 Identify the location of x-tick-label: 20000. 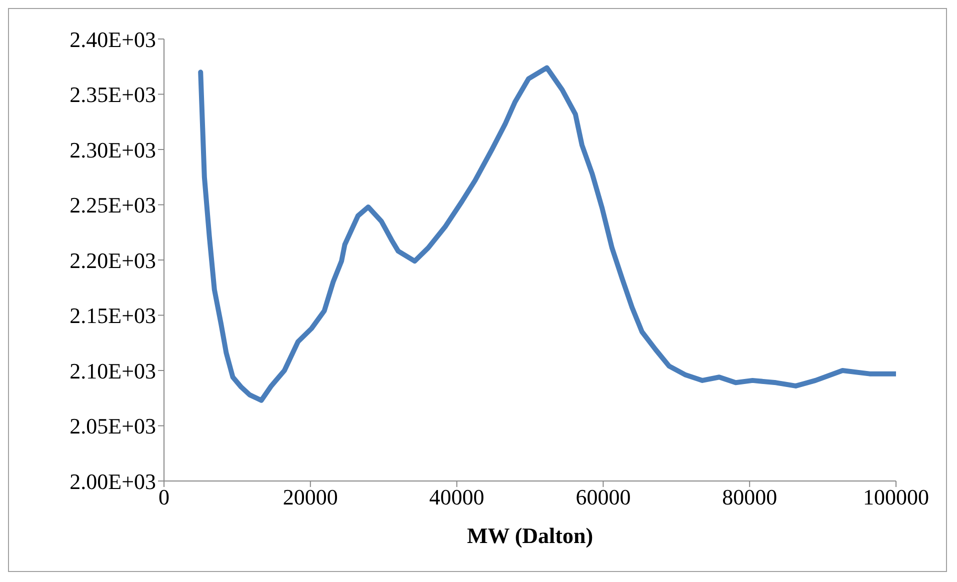
(310, 497).